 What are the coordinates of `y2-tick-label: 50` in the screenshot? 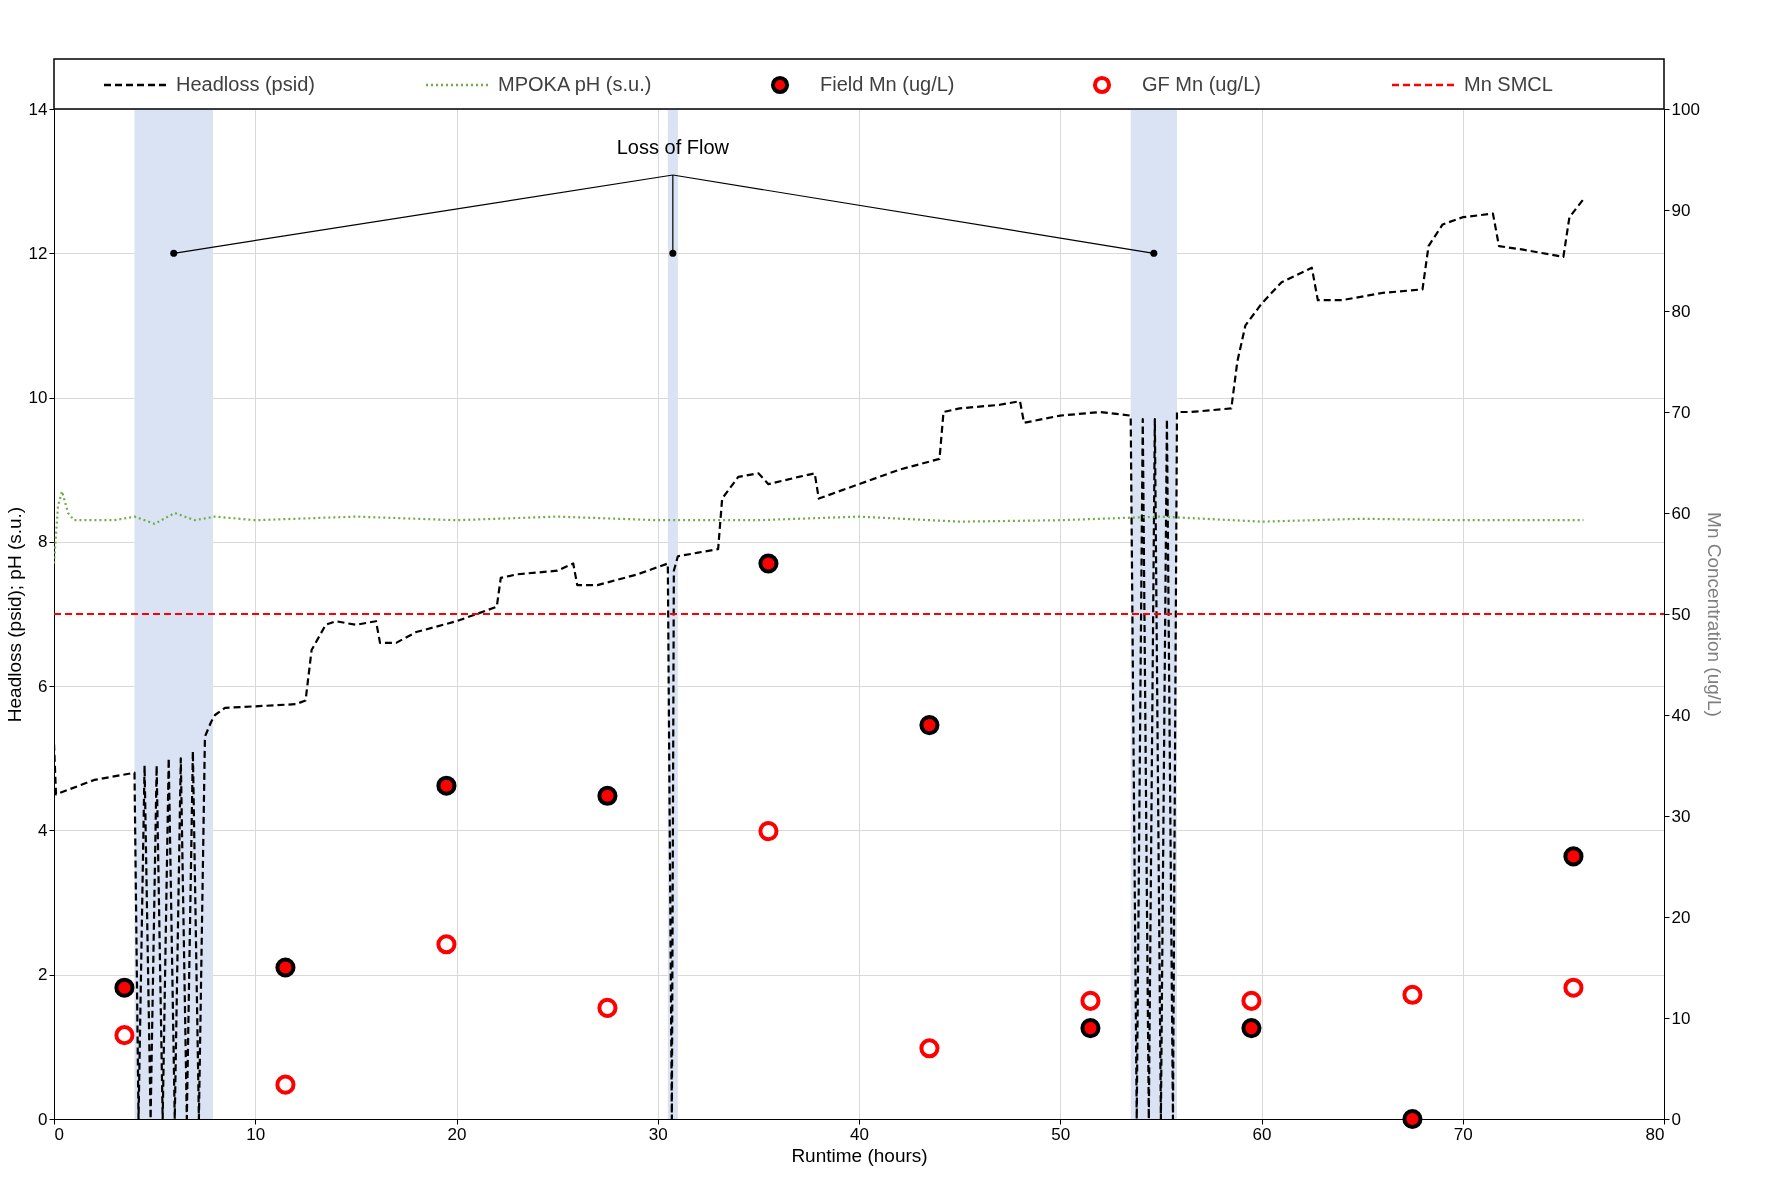 It's located at (1681, 614).